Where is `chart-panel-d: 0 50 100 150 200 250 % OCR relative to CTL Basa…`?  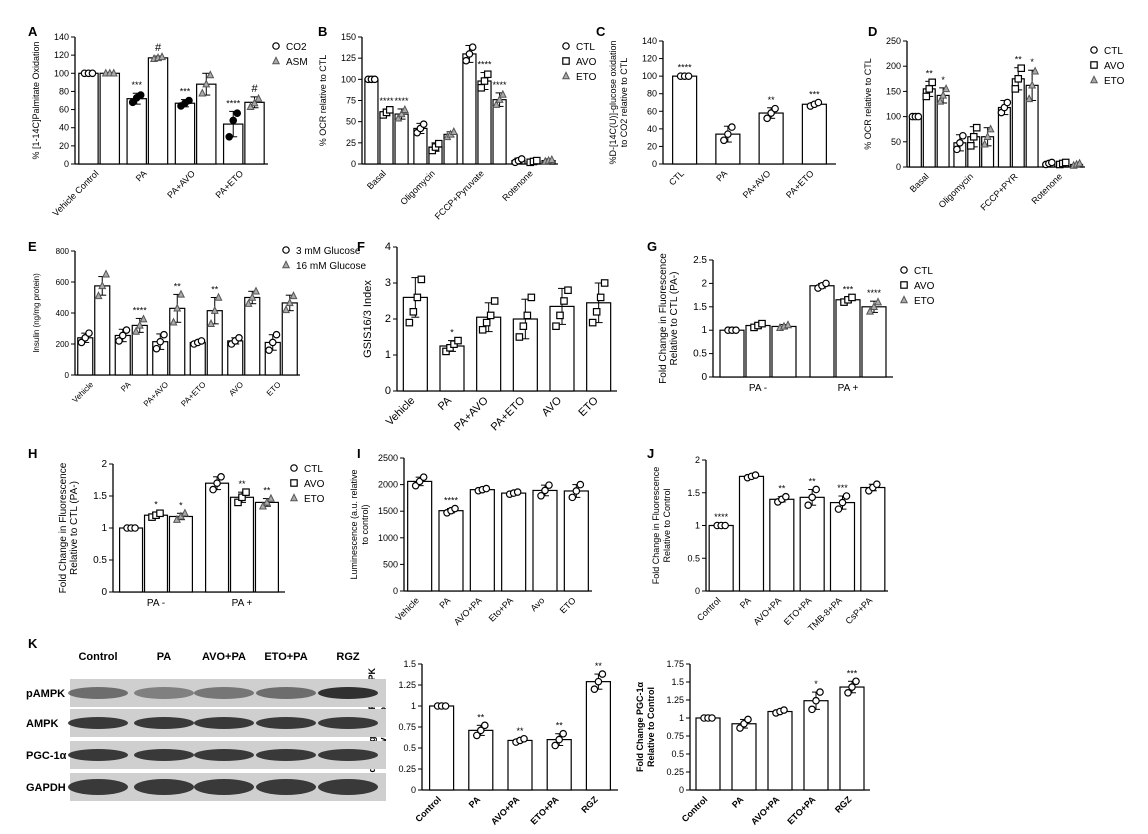
chart-panel-d: 0 50 100 150 200 250 % OCR relative to CTL Basa… is located at coordinates (994, 124).